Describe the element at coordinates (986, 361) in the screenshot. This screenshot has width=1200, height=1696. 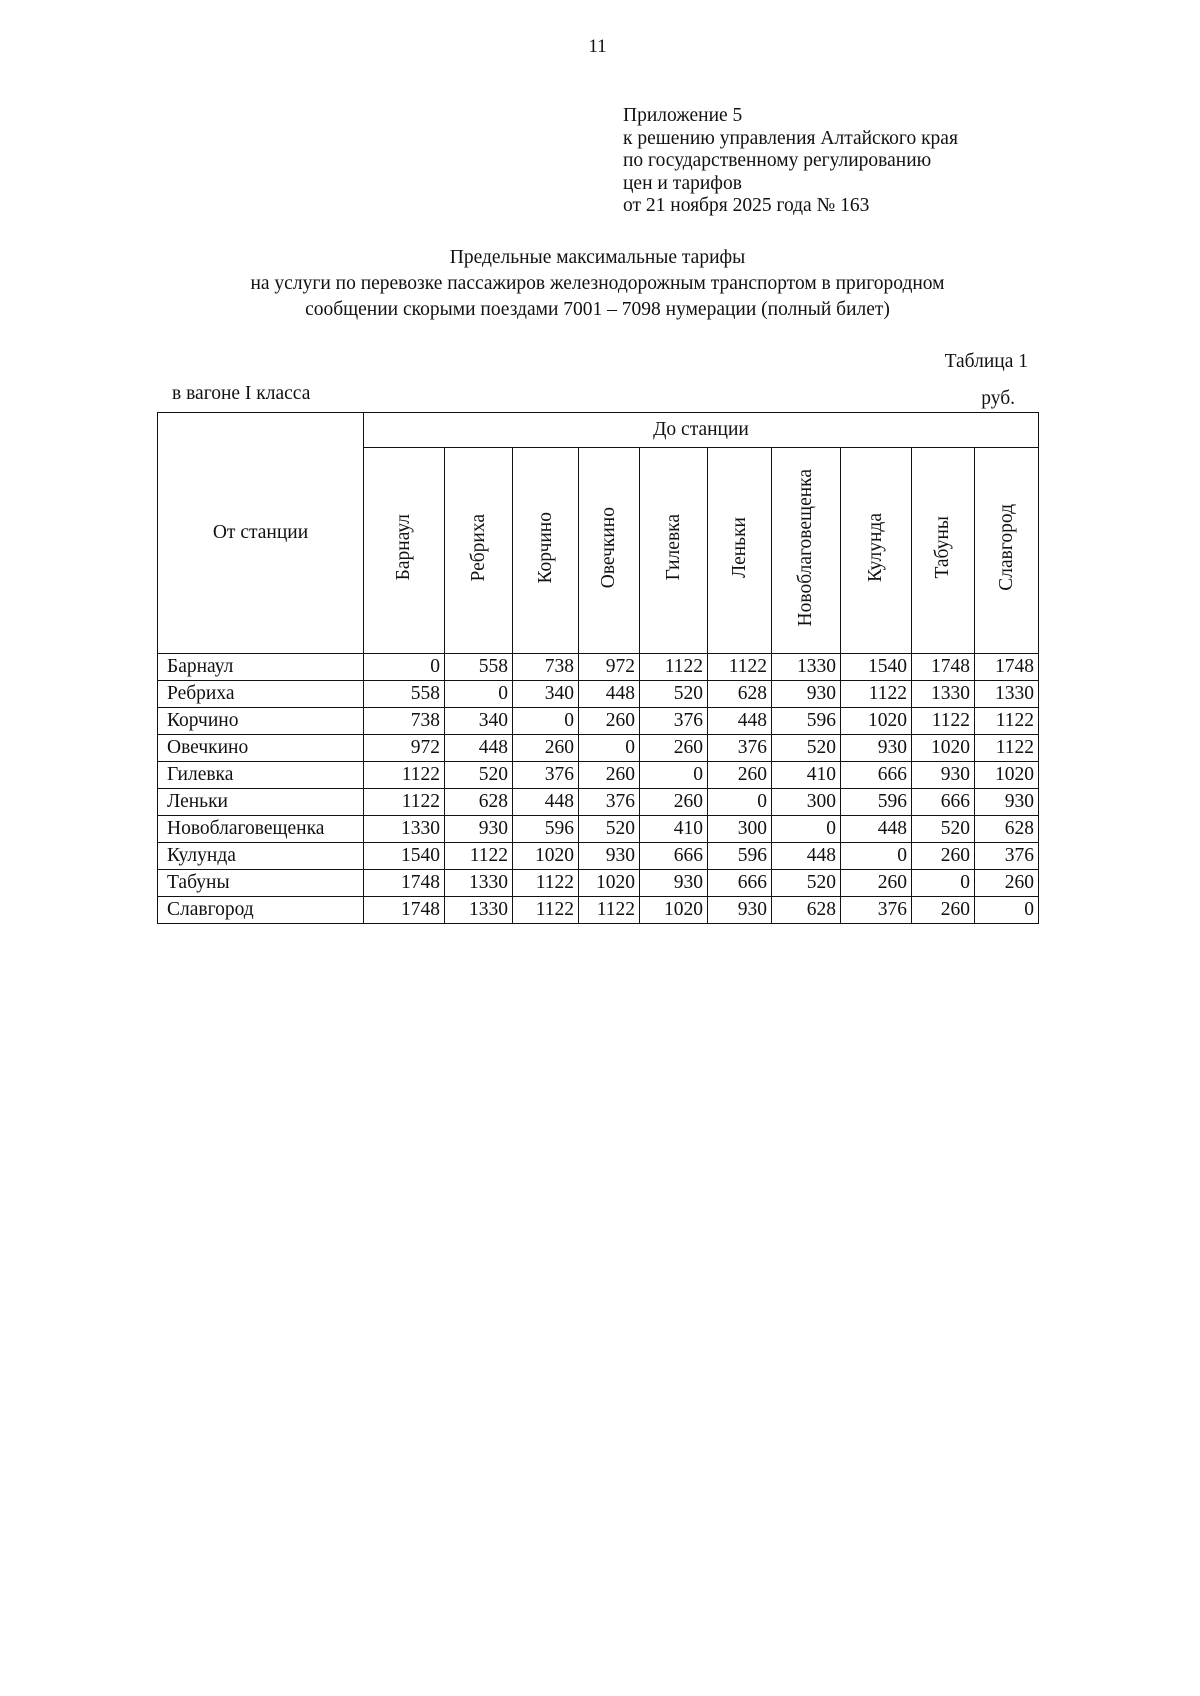
I see `table-number: Таблица 1` at that location.